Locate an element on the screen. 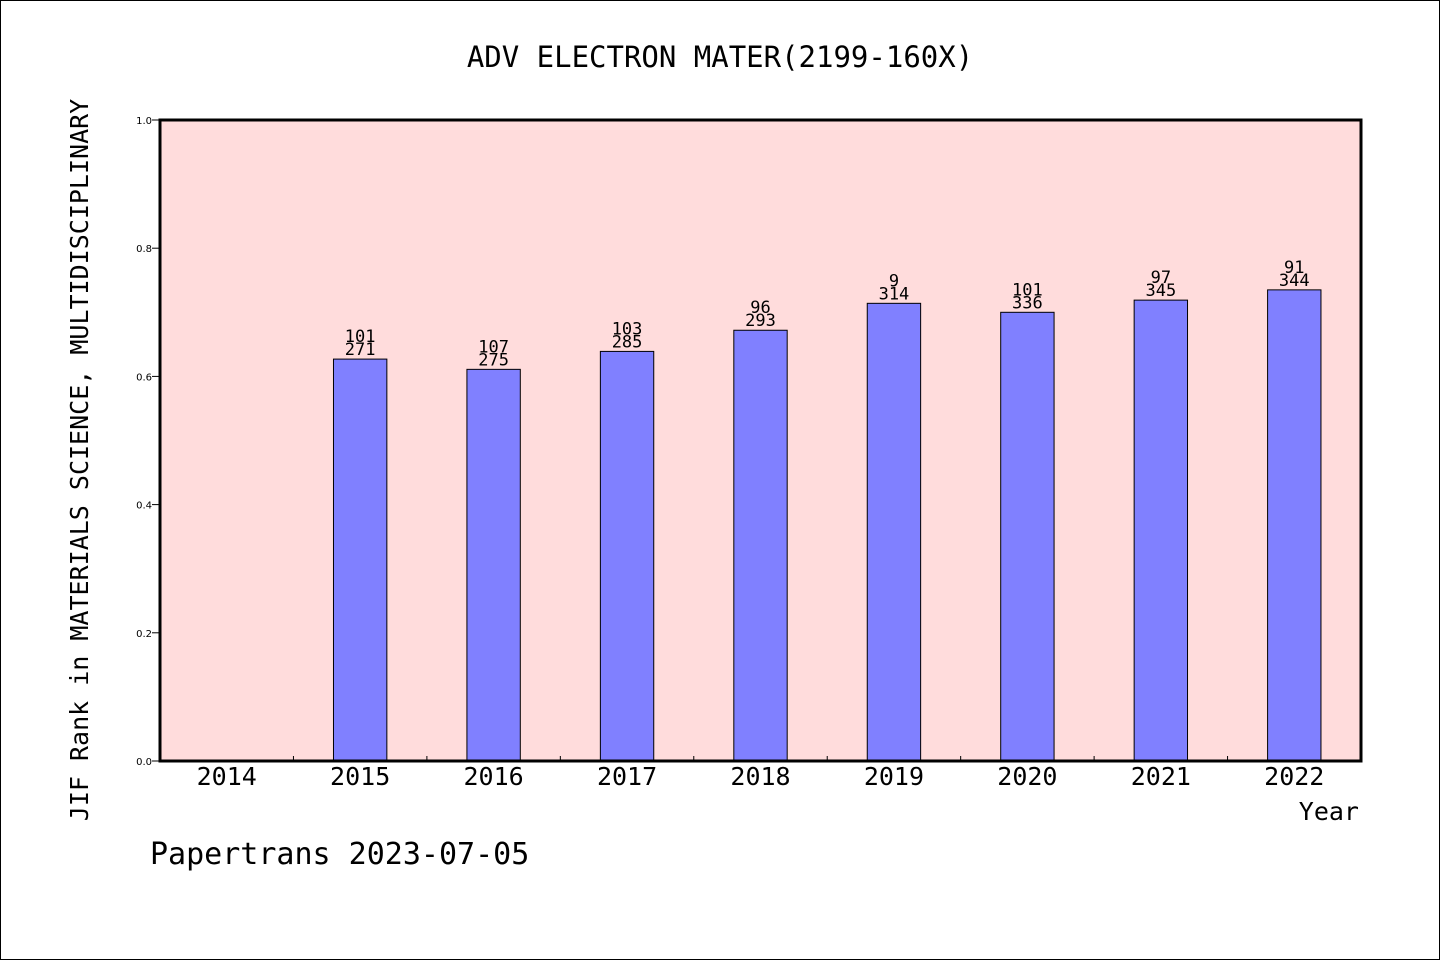 Image resolution: width=1440 pixels, height=960 pixels. bar-total-label: 285 is located at coordinates (627, 342).